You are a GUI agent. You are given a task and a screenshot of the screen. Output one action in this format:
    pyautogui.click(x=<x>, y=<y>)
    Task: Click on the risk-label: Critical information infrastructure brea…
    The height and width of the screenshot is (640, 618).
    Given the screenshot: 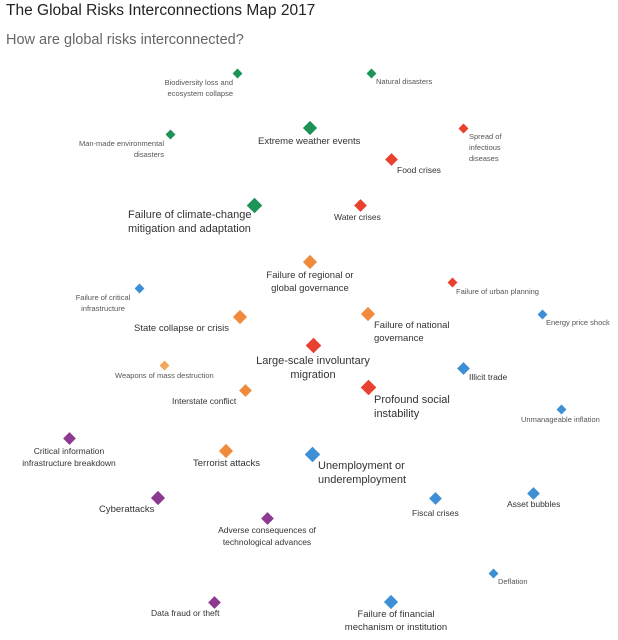 What is the action you would take?
    pyautogui.click(x=69, y=457)
    